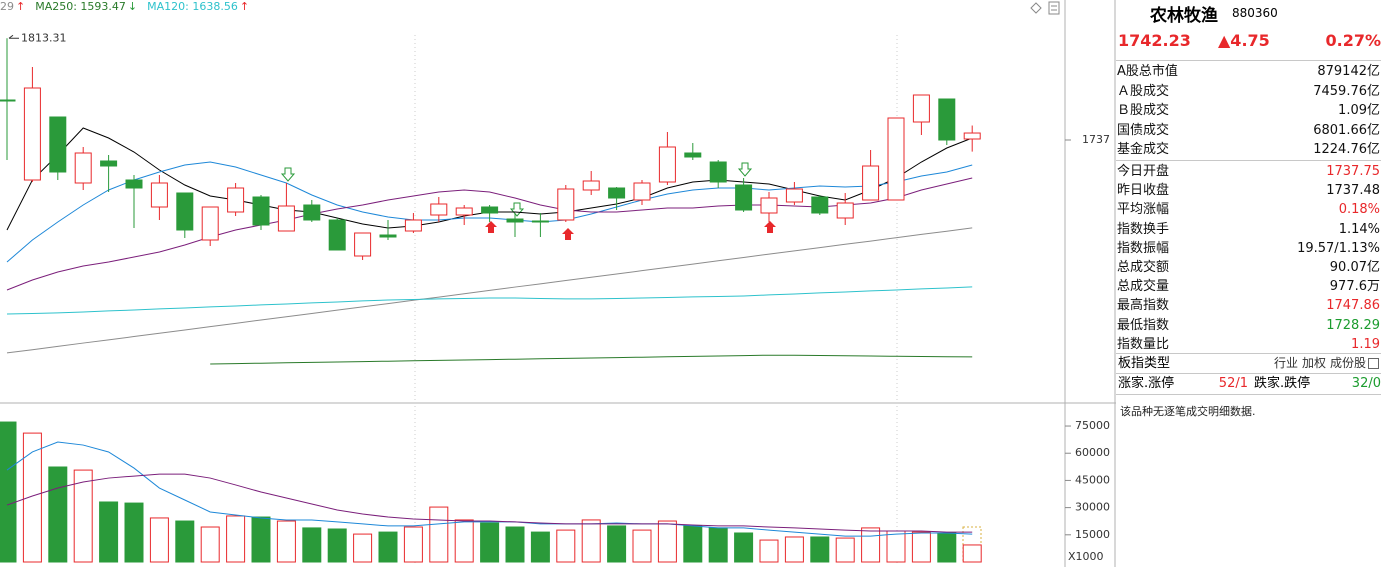  I want to click on toolbar-icons, so click(1045, 8).